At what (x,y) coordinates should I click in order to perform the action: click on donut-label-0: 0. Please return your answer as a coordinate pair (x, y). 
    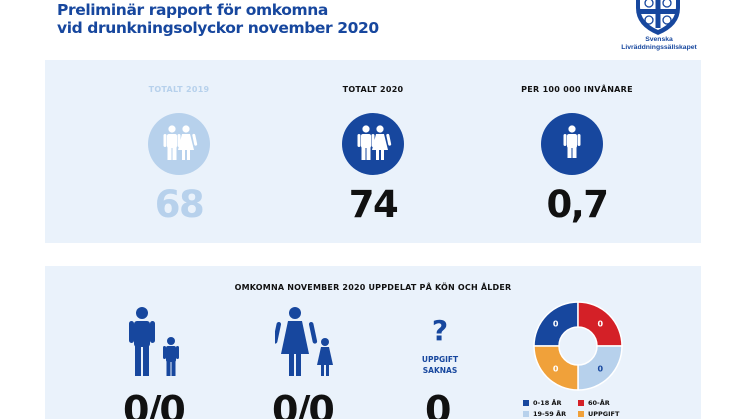
    Looking at the image, I should click on (556, 324).